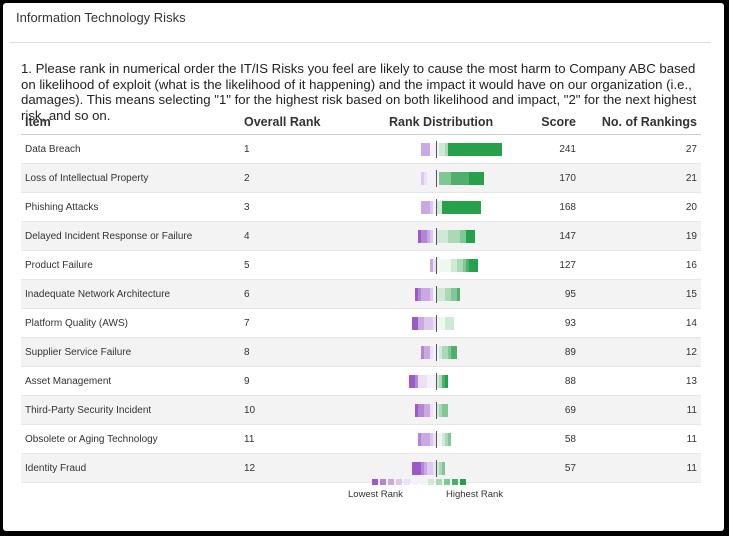 The image size is (729, 536). What do you see at coordinates (361, 439) in the screenshot?
I see `table-row: Obsolete or Aging Technology 11 58 11` at bounding box center [361, 439].